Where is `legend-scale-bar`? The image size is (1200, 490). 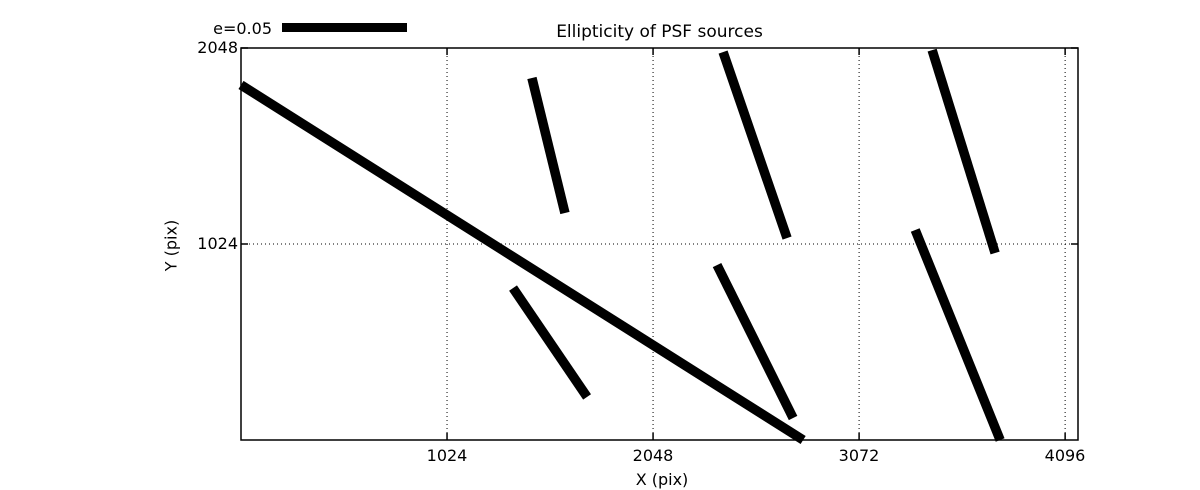 legend-scale-bar is located at coordinates (344, 27).